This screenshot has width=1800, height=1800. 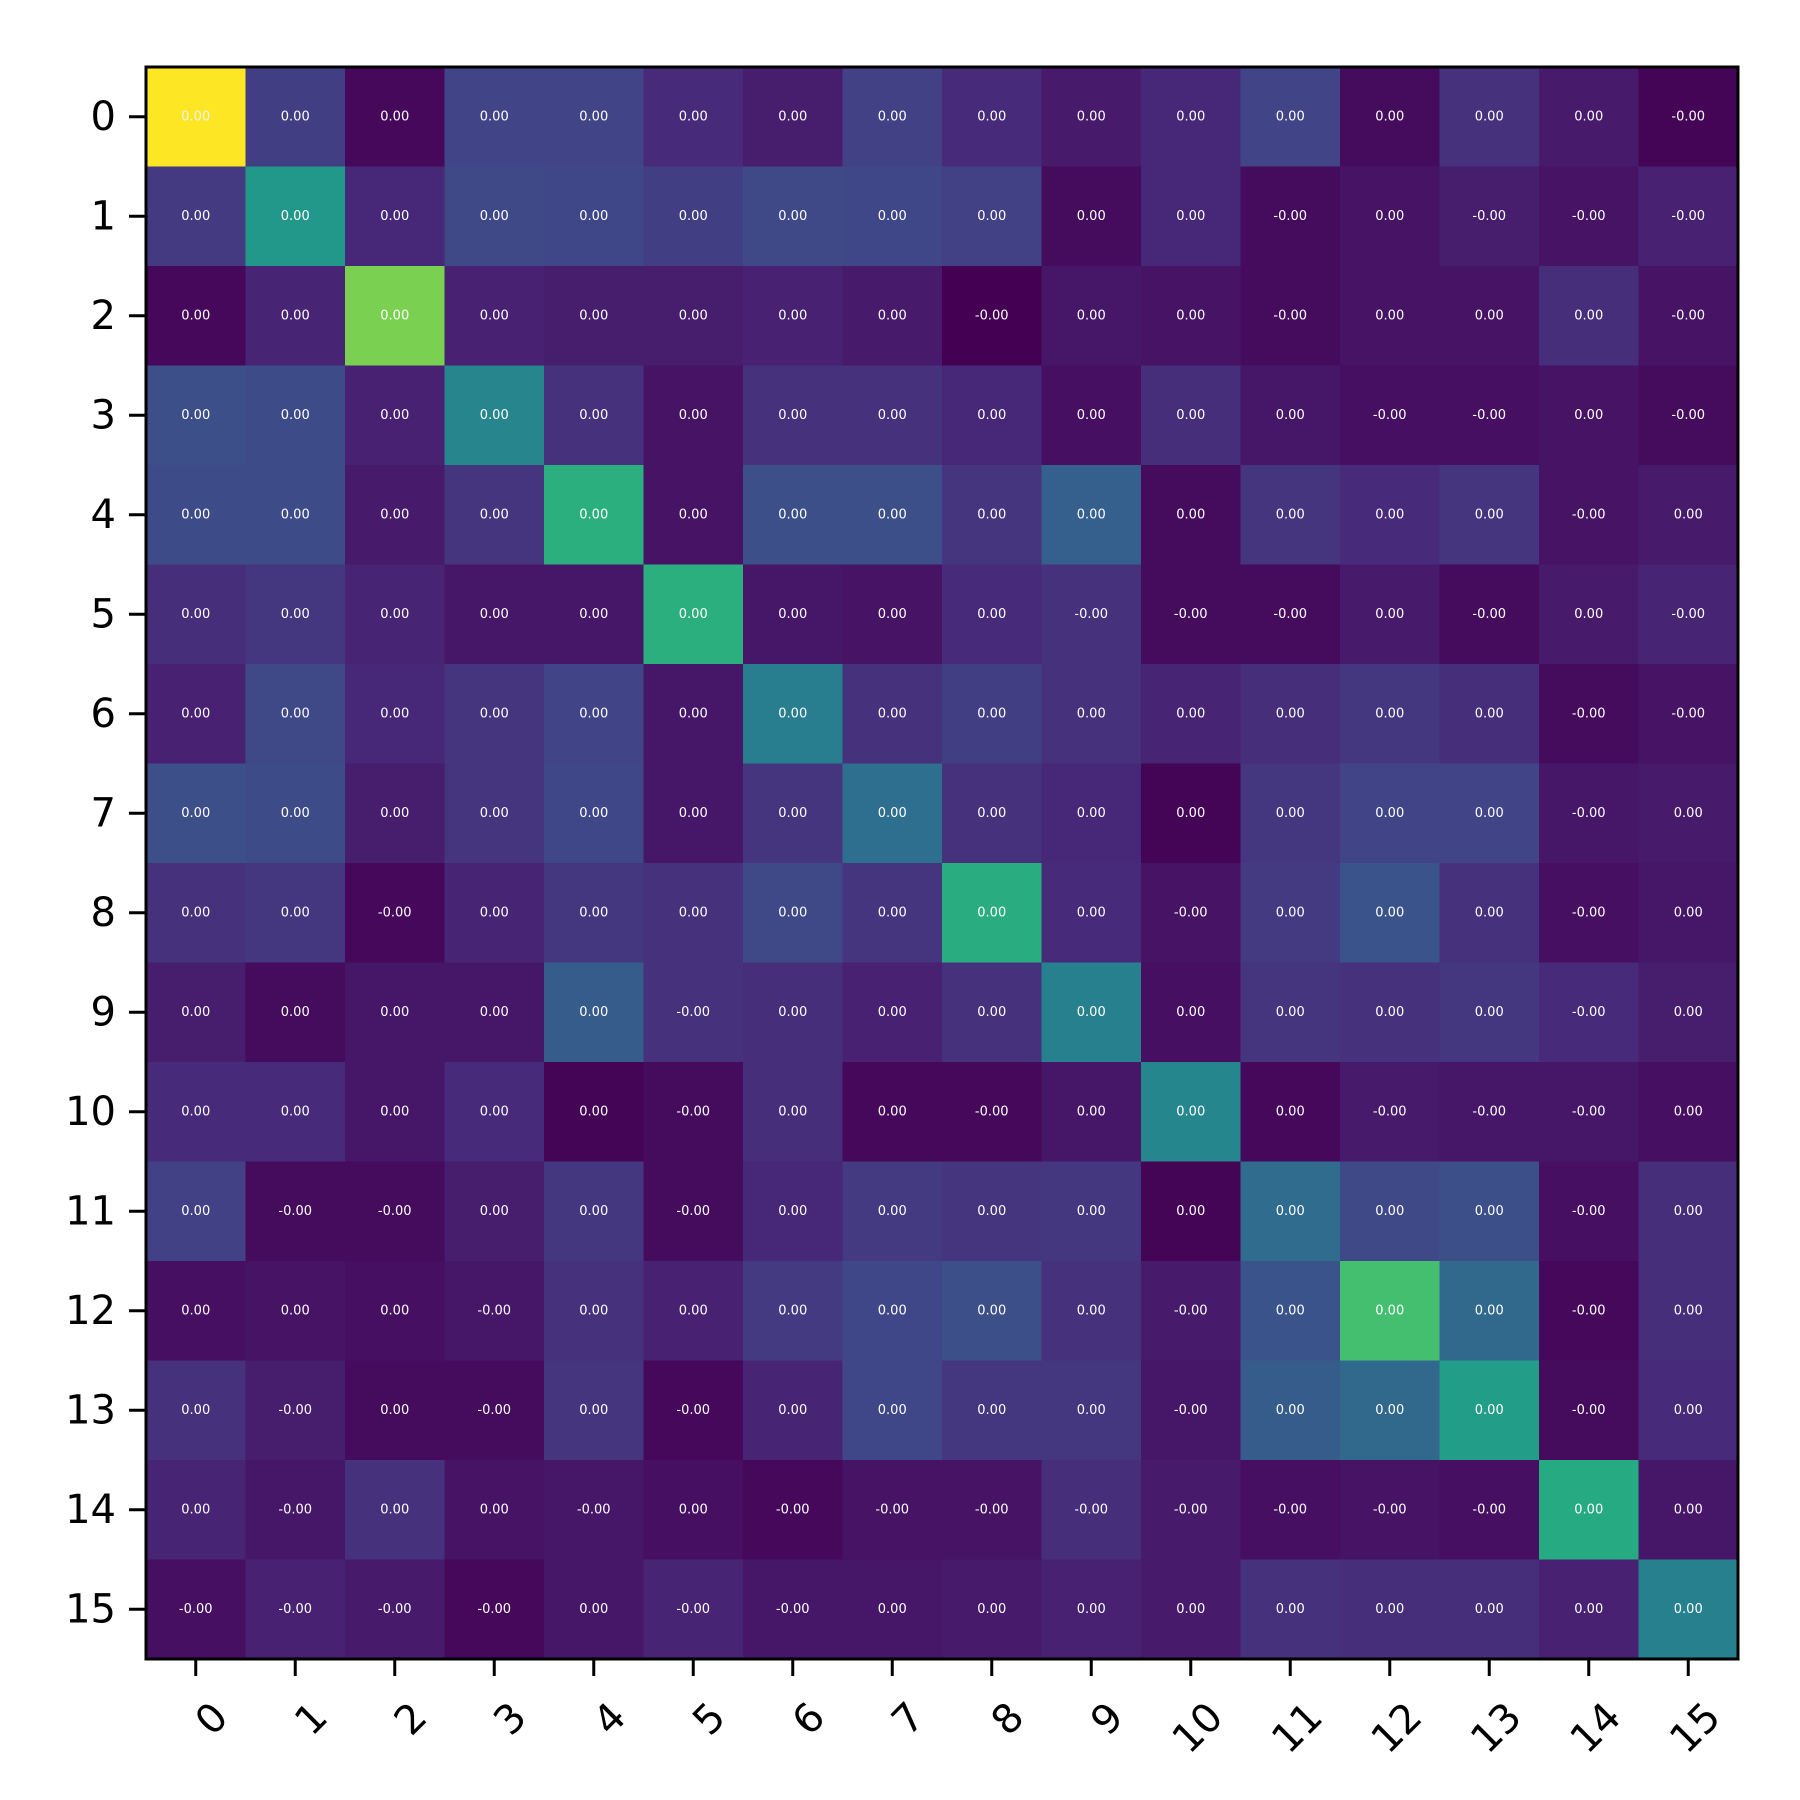 I want to click on heatmap-cell-r13-c5, so click(x=693, y=1410).